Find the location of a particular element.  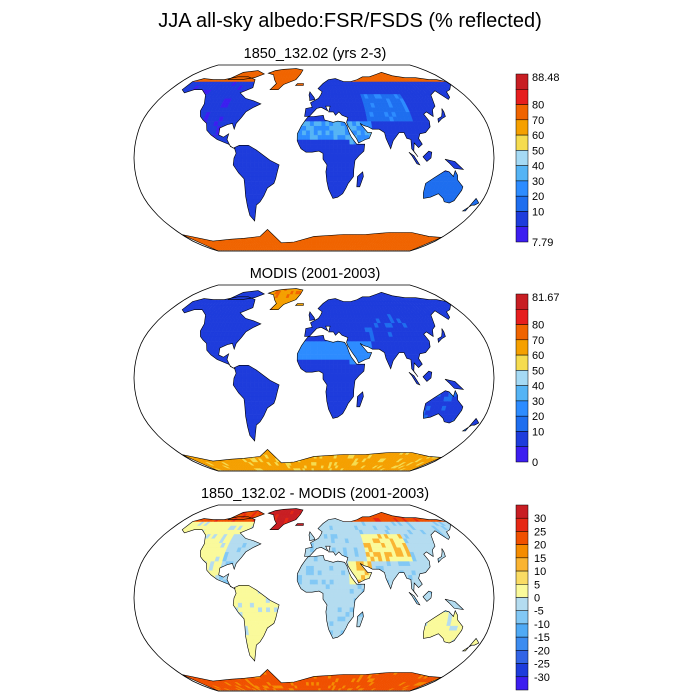

map-border is located at coordinates (314, 158).